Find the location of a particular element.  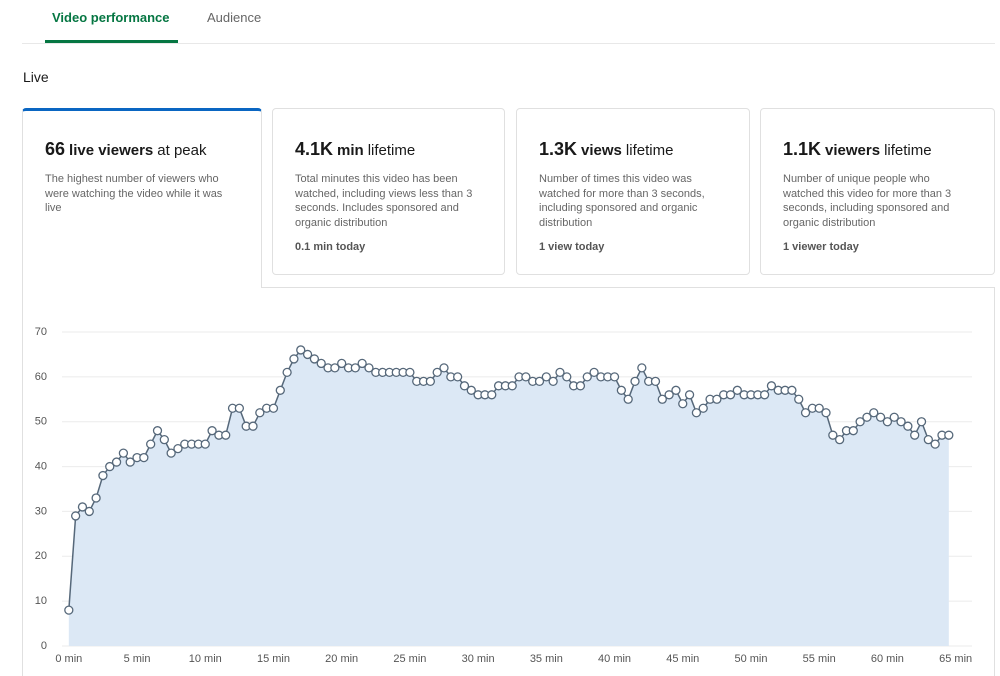

y-tick-label: 10 is located at coordinates (41, 601).